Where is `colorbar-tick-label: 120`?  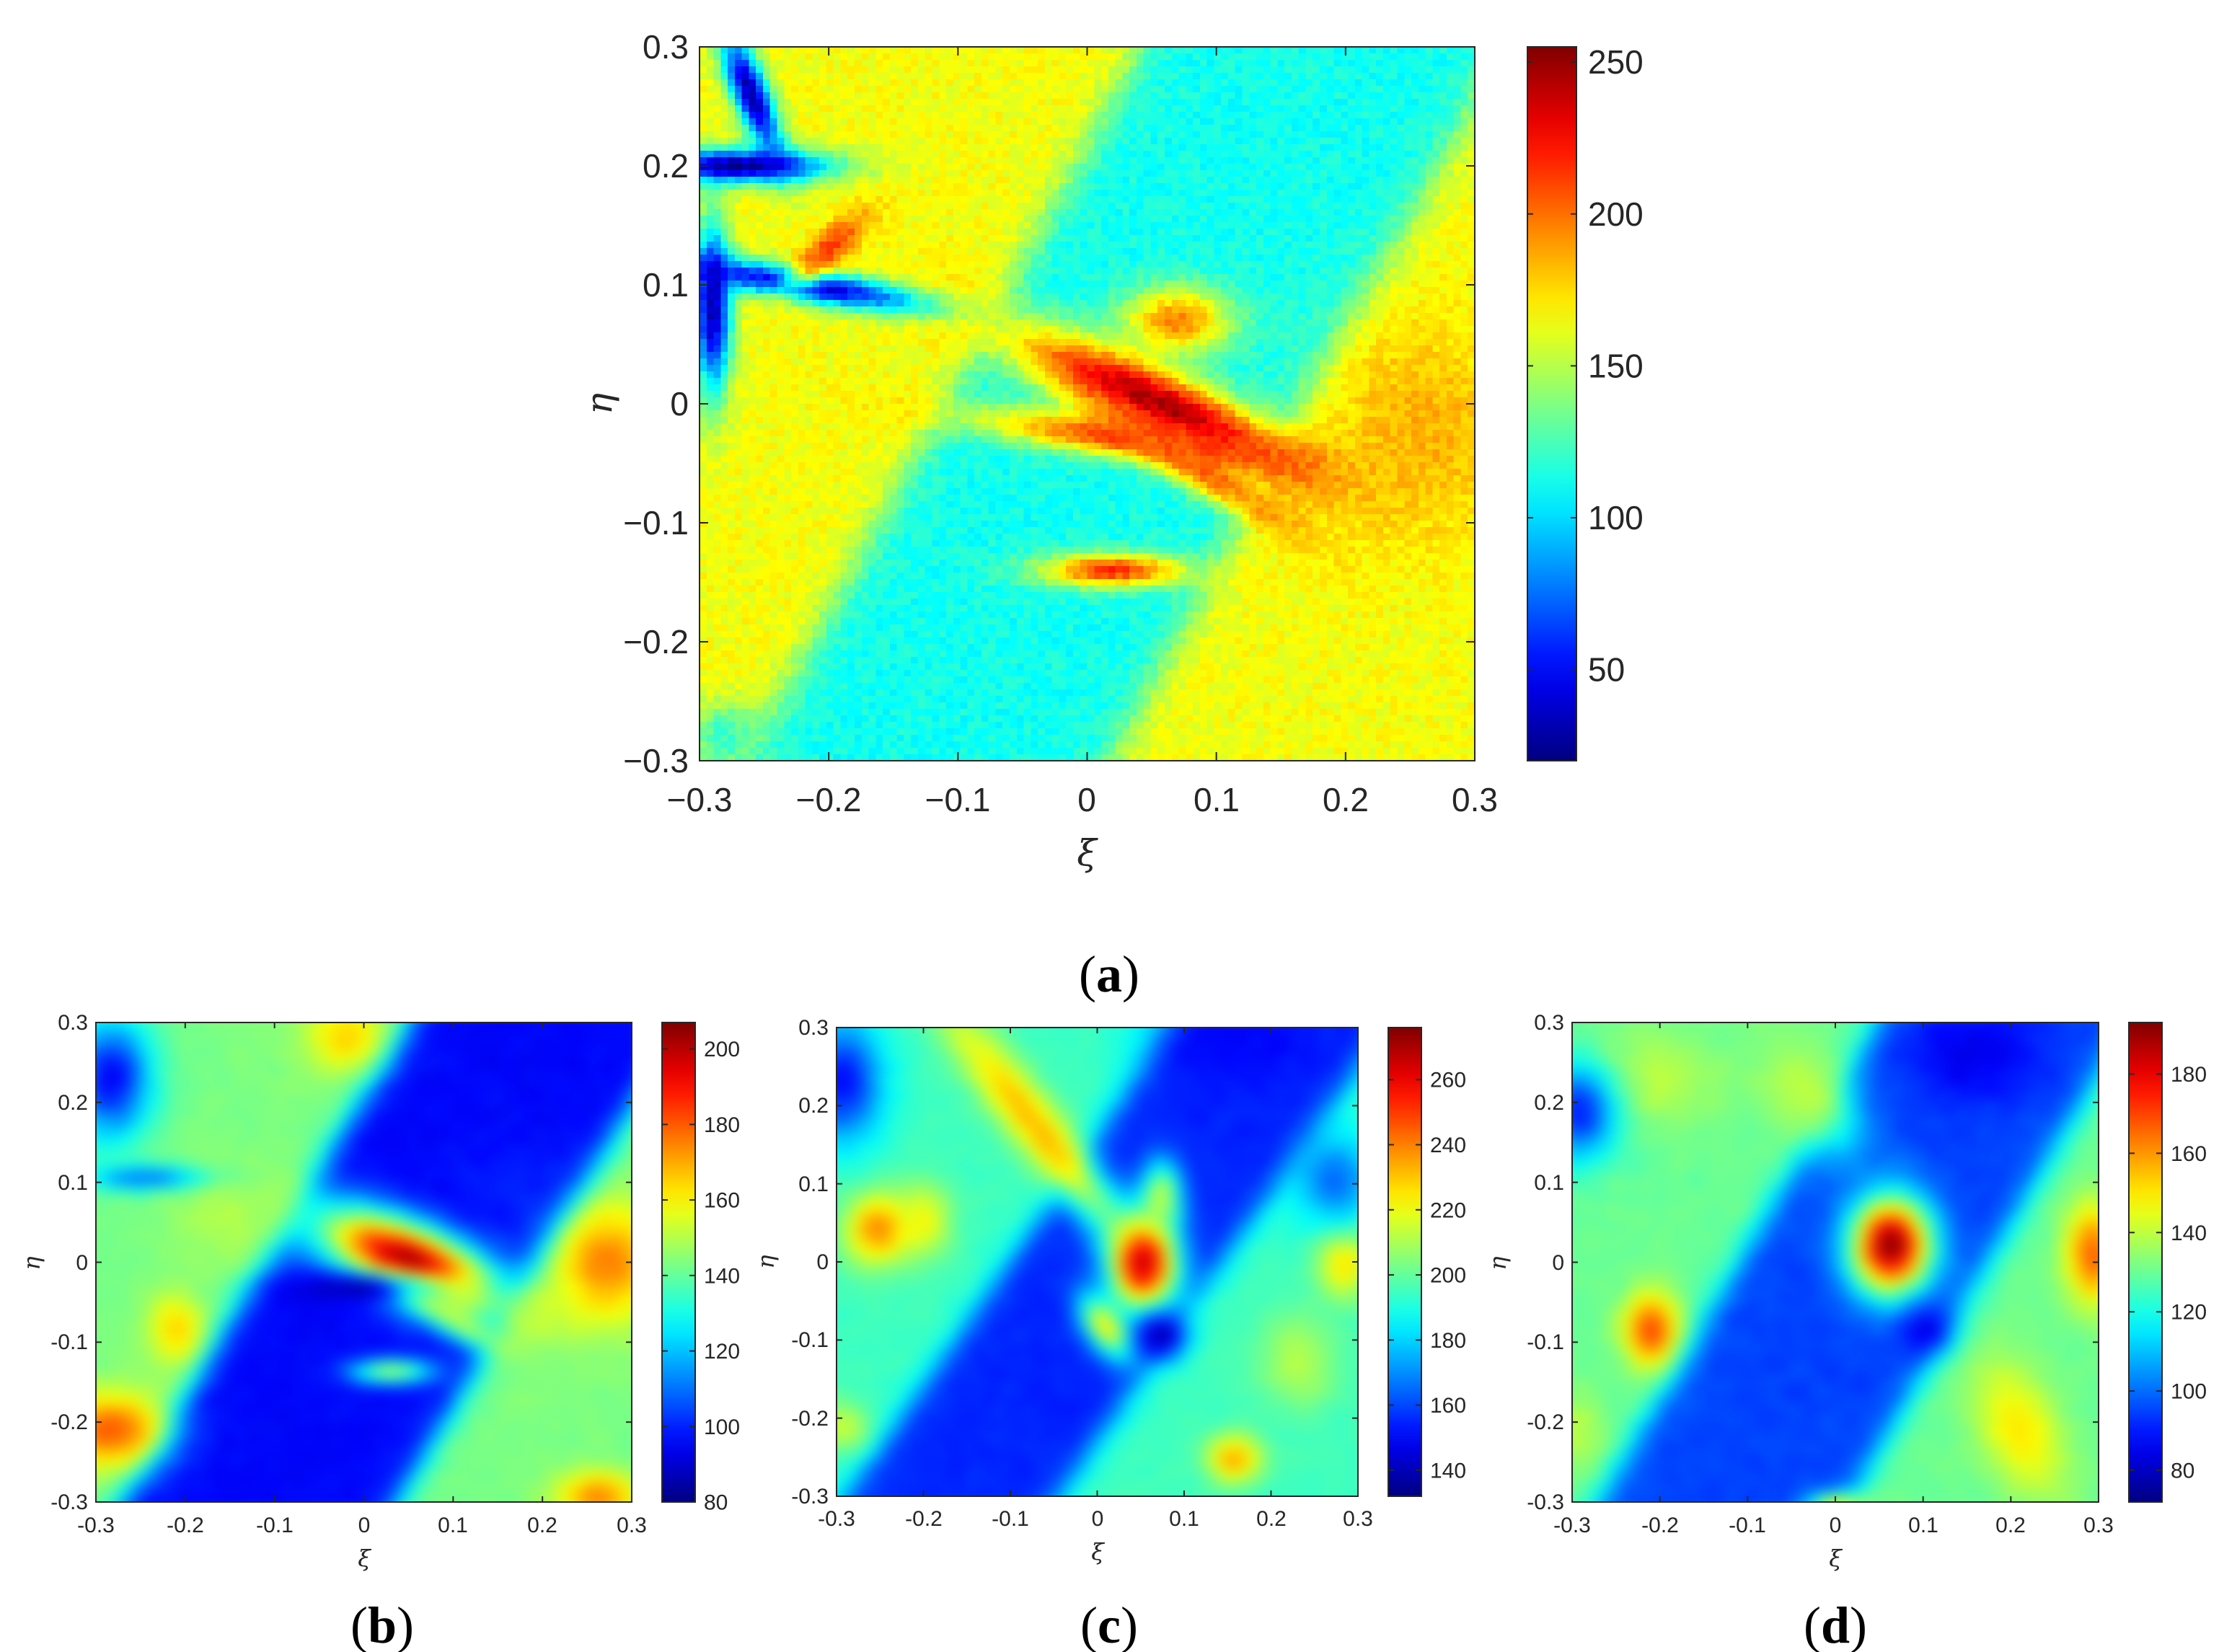 colorbar-tick-label: 120 is located at coordinates (2189, 1313).